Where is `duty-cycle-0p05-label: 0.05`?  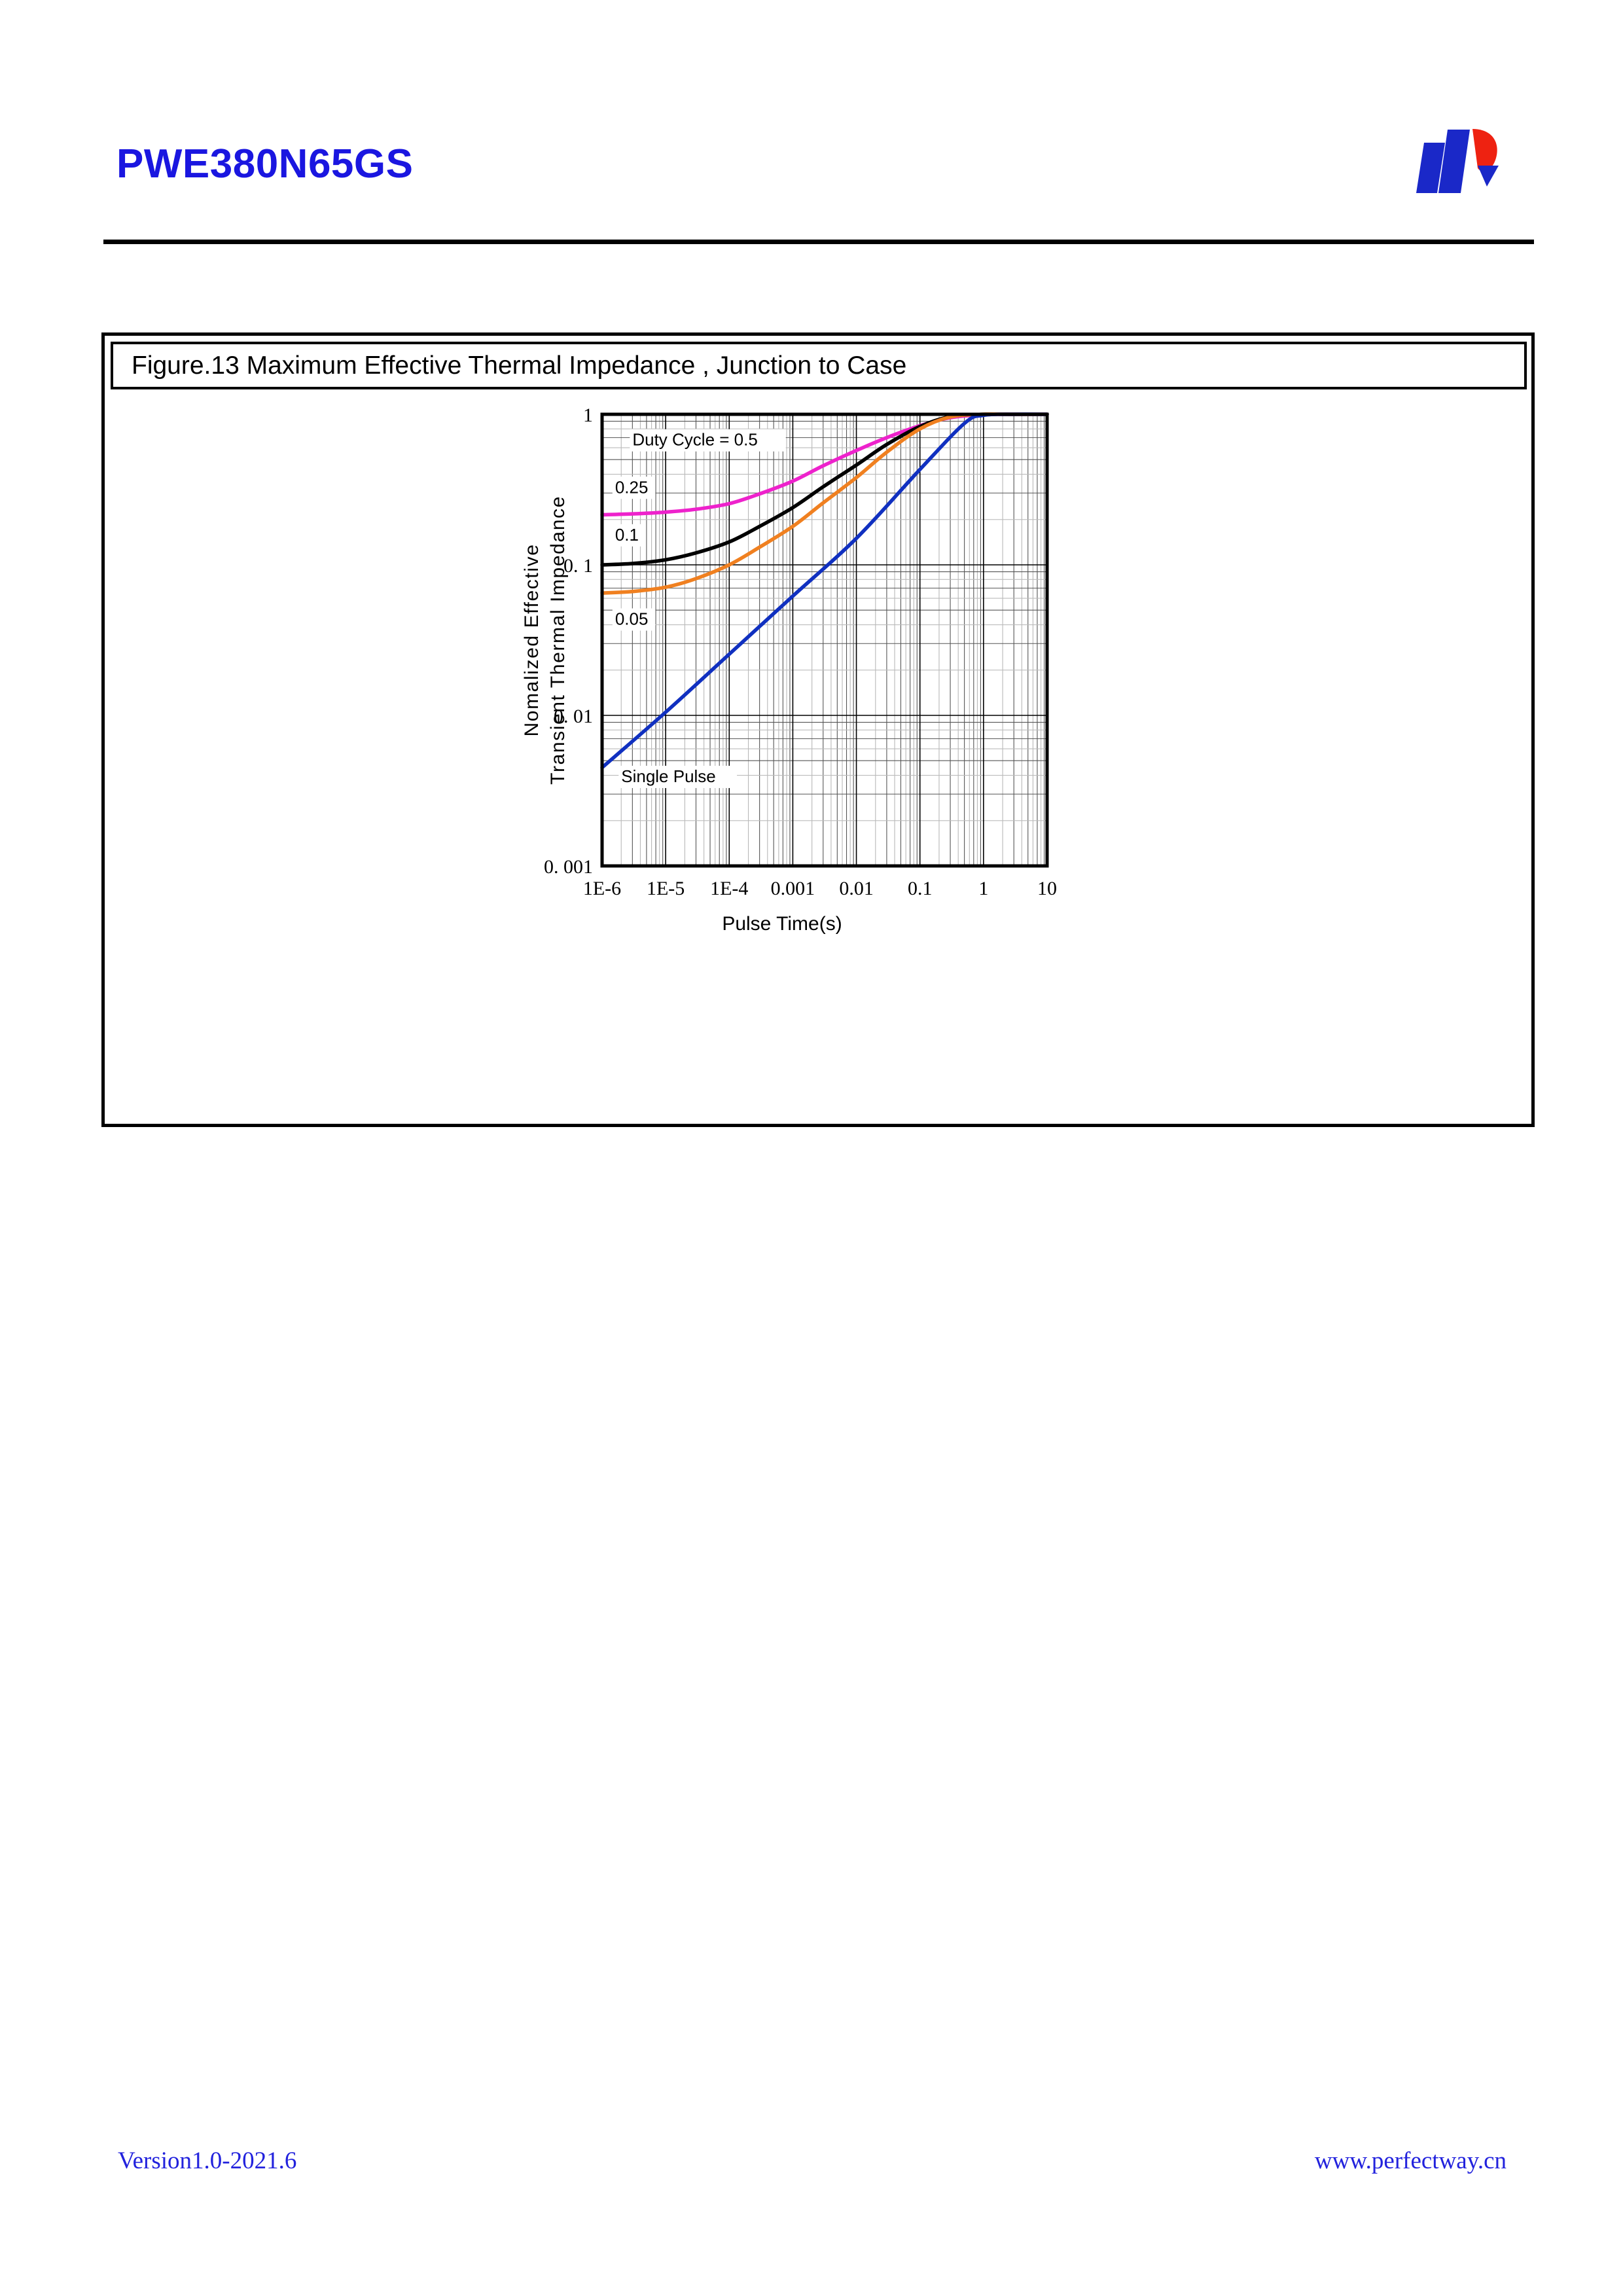 duty-cycle-0p05-label: 0.05 is located at coordinates (632, 619).